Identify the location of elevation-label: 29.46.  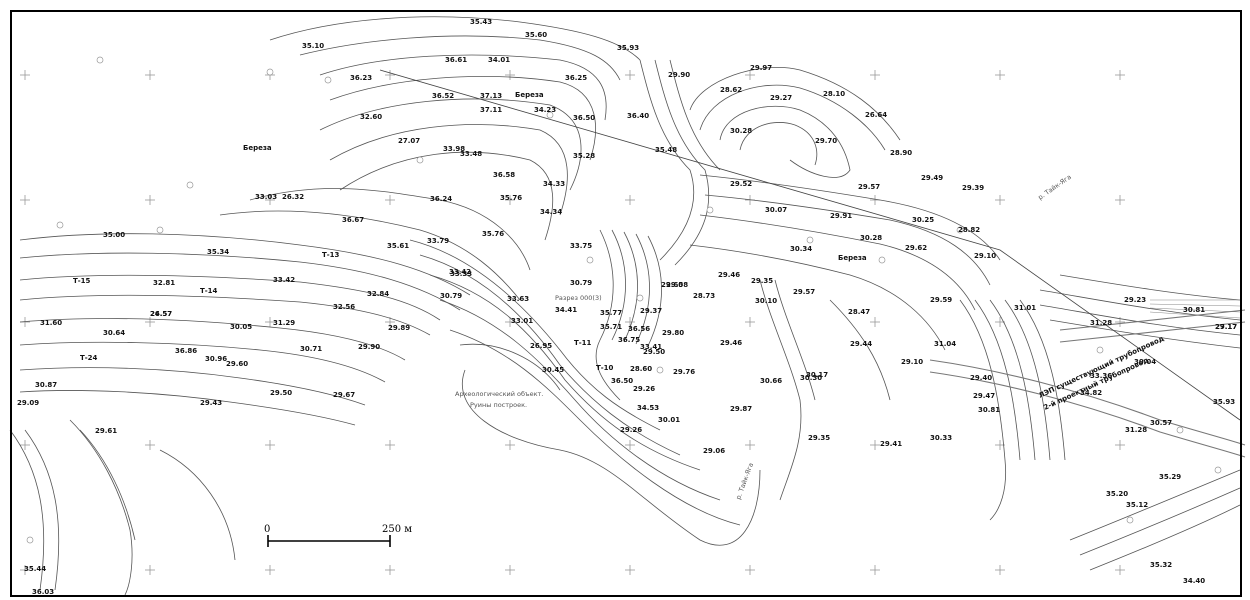
(729, 275).